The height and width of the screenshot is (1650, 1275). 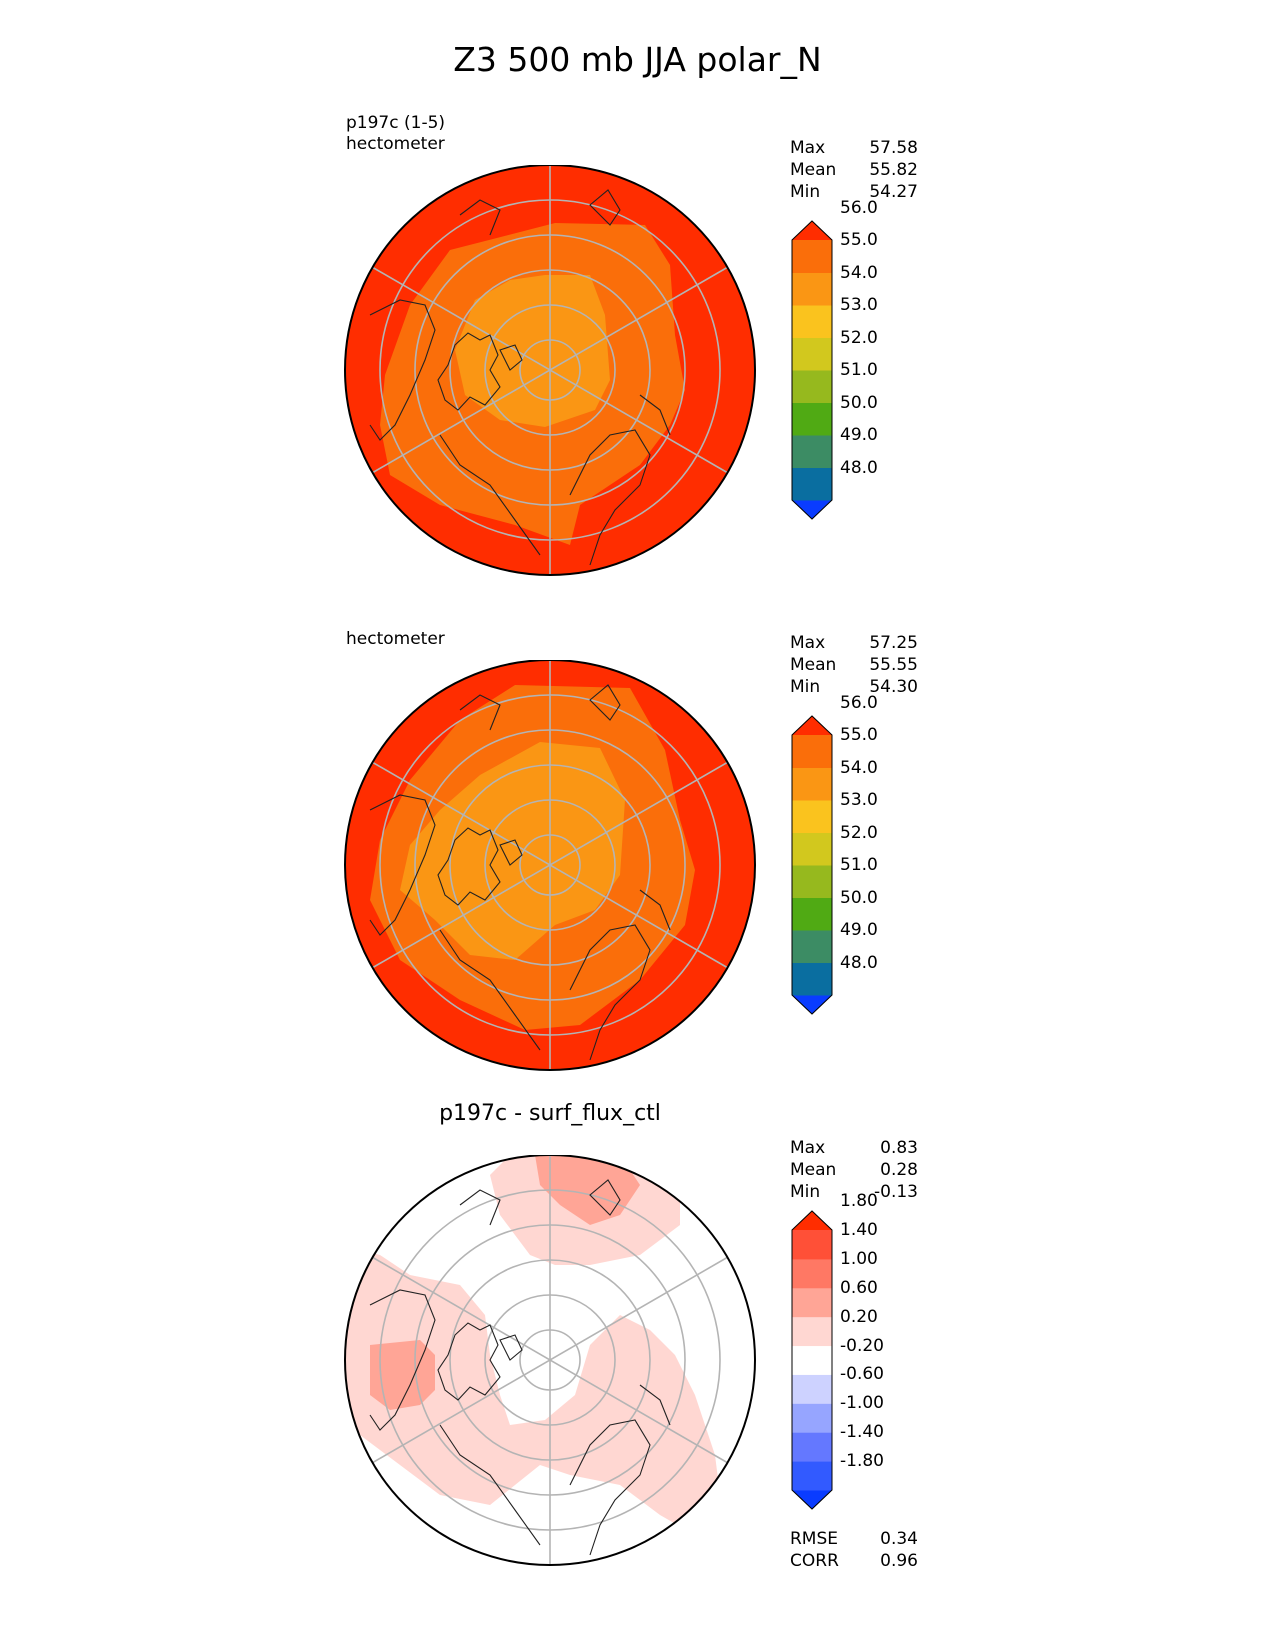 What do you see at coordinates (550, 865) in the screenshot?
I see `polar-map-reference` at bounding box center [550, 865].